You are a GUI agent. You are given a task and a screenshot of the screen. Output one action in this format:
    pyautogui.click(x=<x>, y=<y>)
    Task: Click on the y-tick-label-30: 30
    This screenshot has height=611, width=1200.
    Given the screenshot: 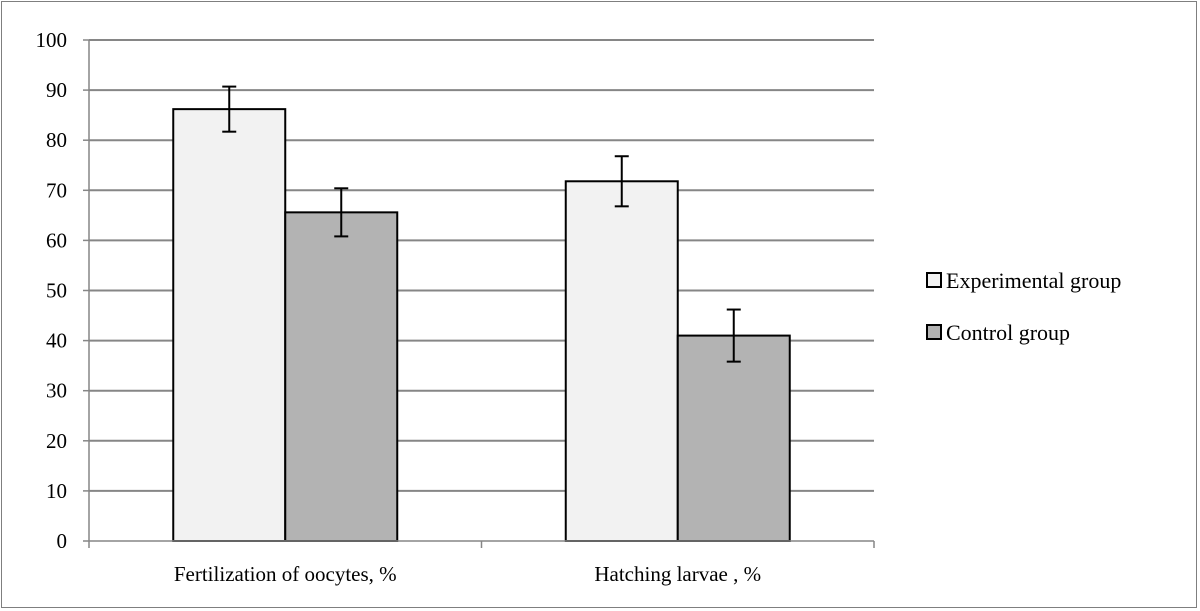 What is the action you would take?
    pyautogui.click(x=56, y=391)
    